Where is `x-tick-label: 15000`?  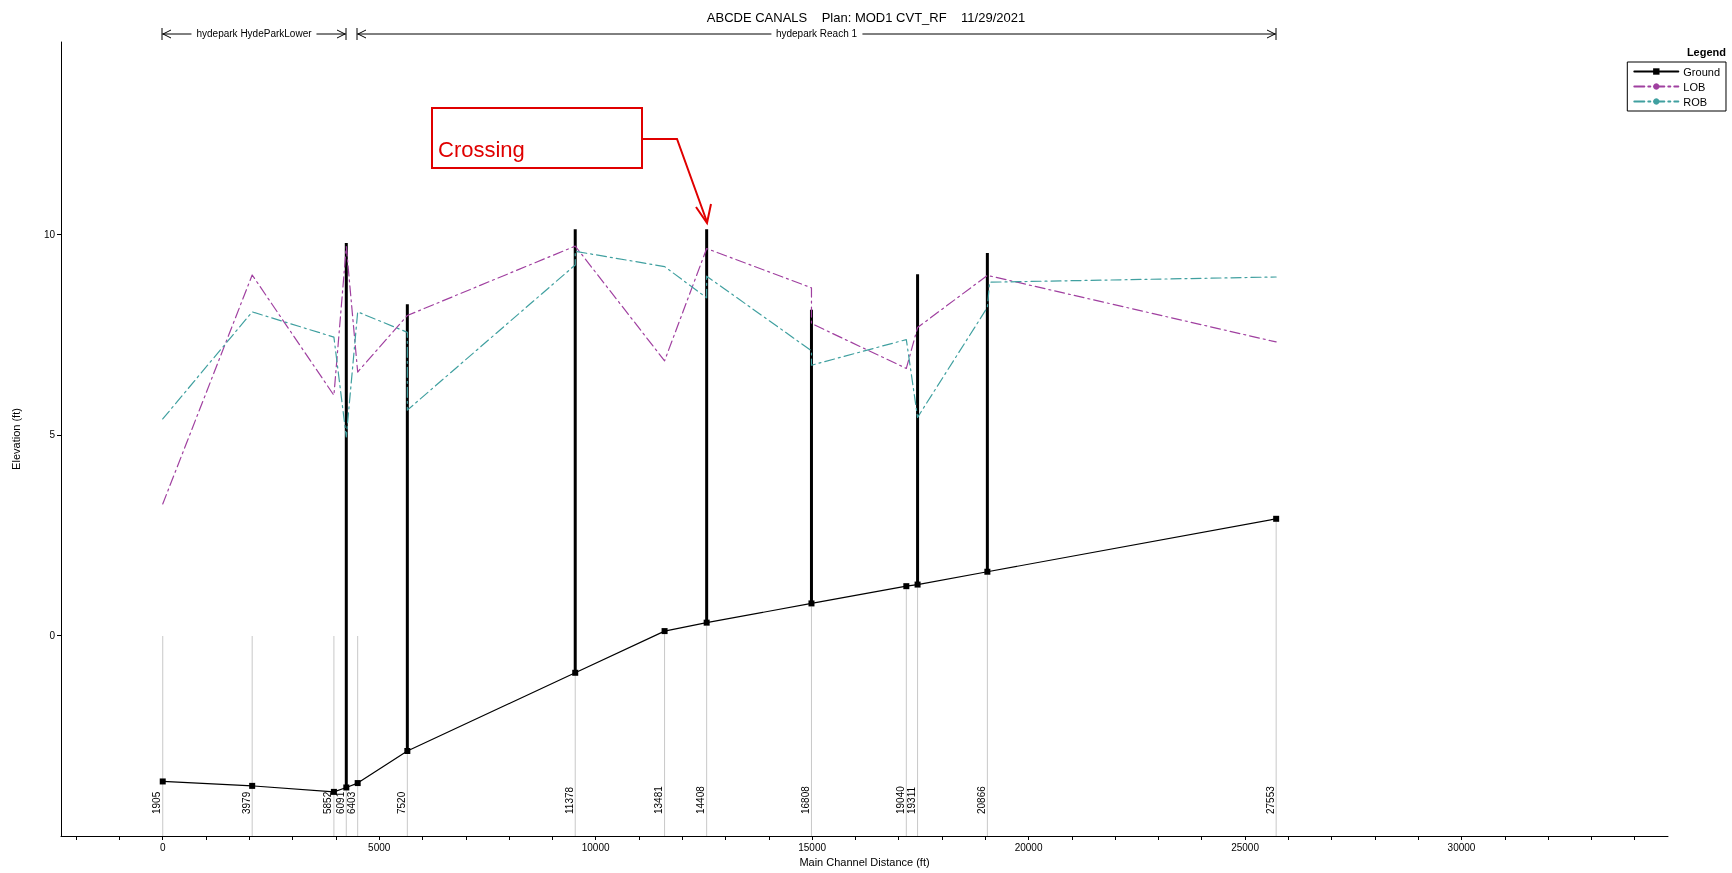
x-tick-label: 15000 is located at coordinates (812, 847).